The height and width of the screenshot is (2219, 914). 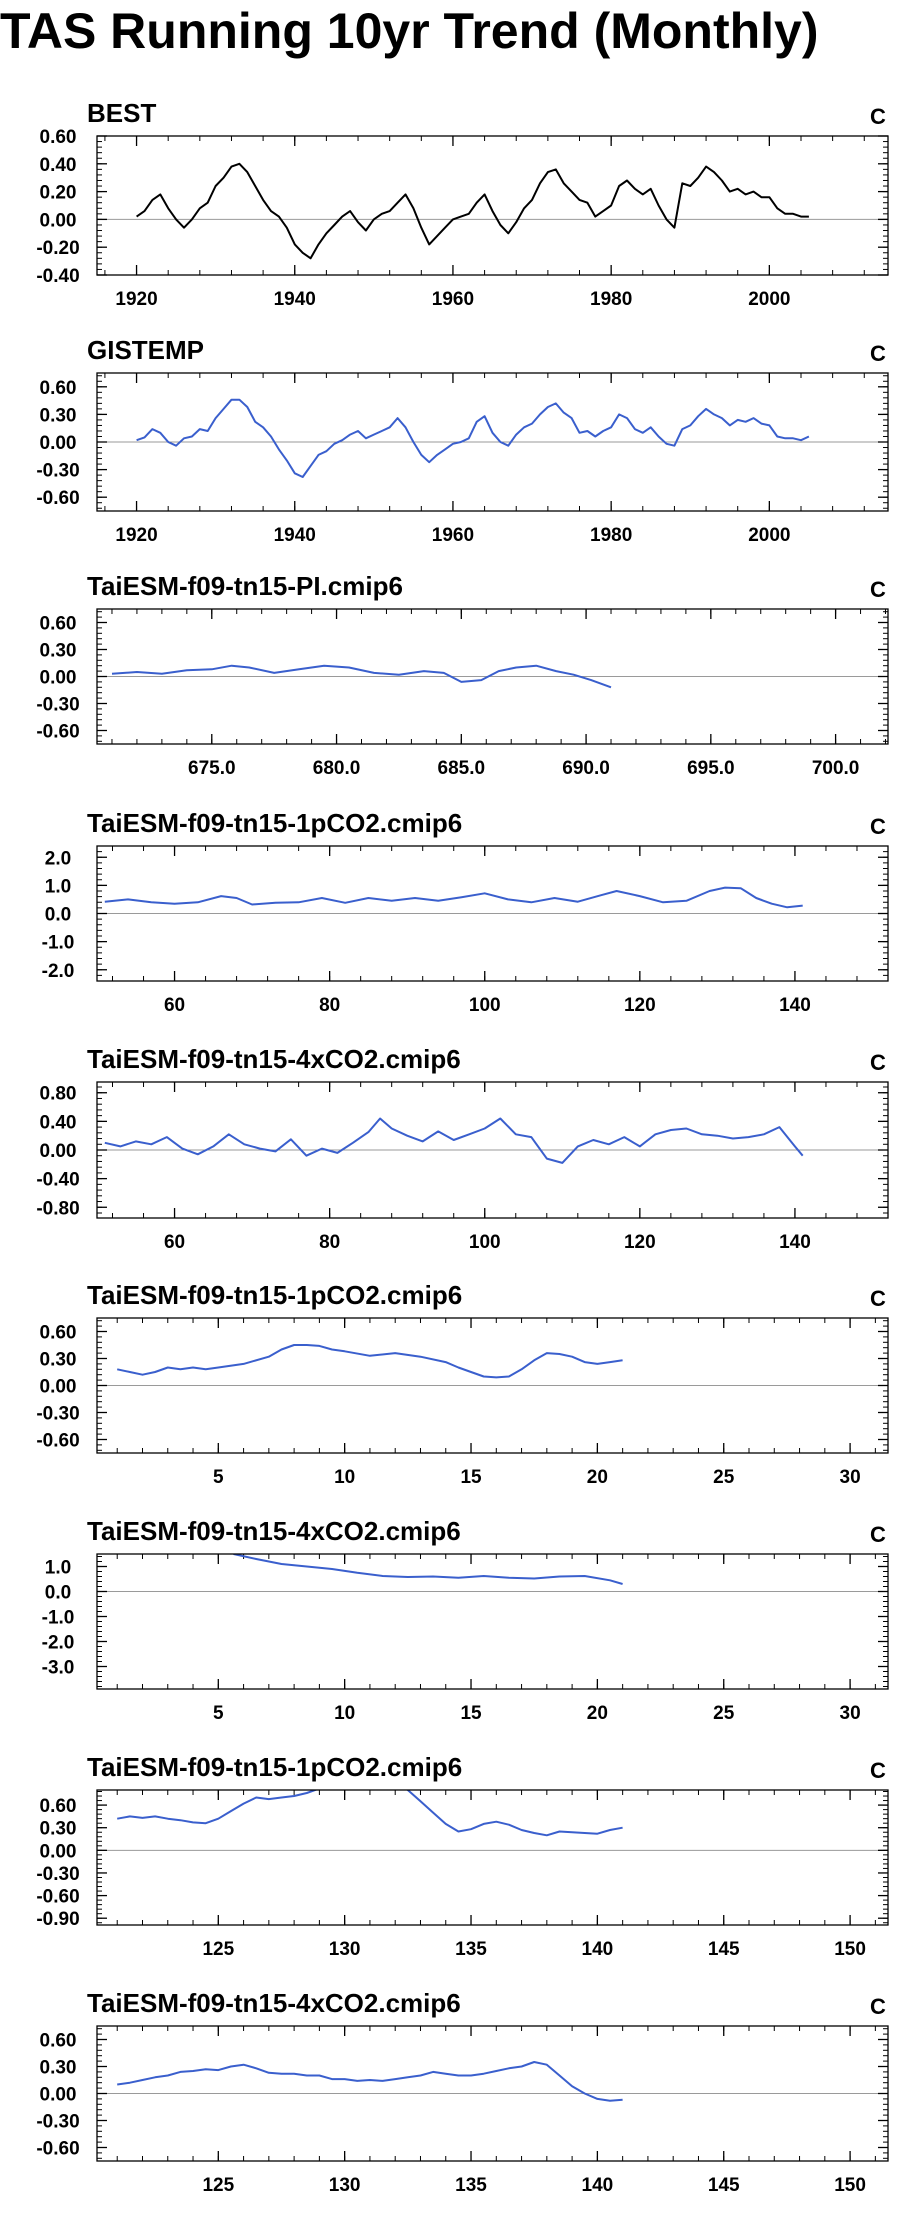 What do you see at coordinates (850, 1477) in the screenshot?
I see `x-tick-label: 30` at bounding box center [850, 1477].